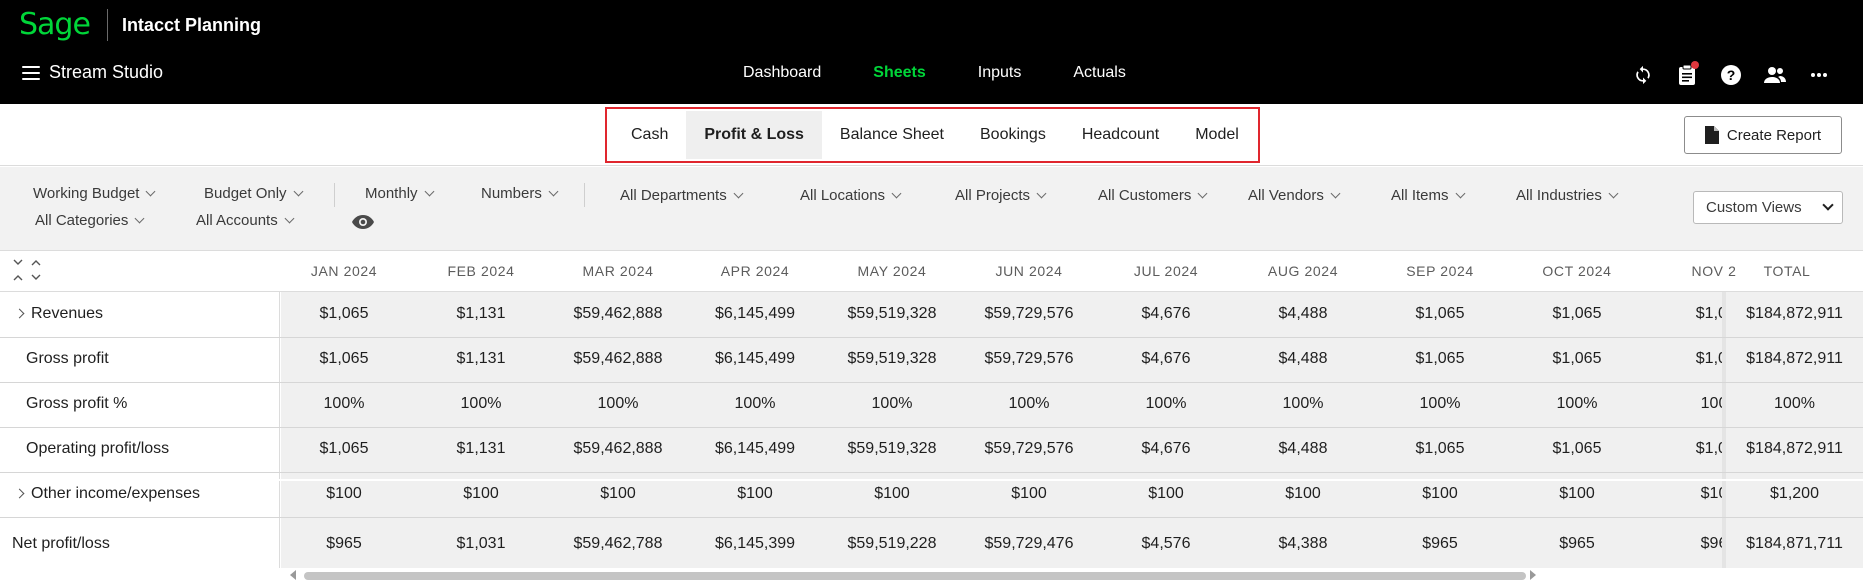 The height and width of the screenshot is (587, 1863). Describe the element at coordinates (1001, 195) in the screenshot. I see `filter-all-projects: All Projects` at that location.